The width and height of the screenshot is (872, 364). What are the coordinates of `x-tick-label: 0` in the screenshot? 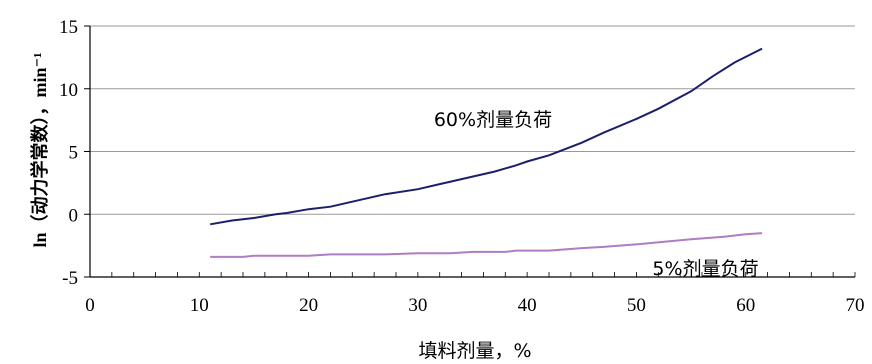 It's located at (90, 305).